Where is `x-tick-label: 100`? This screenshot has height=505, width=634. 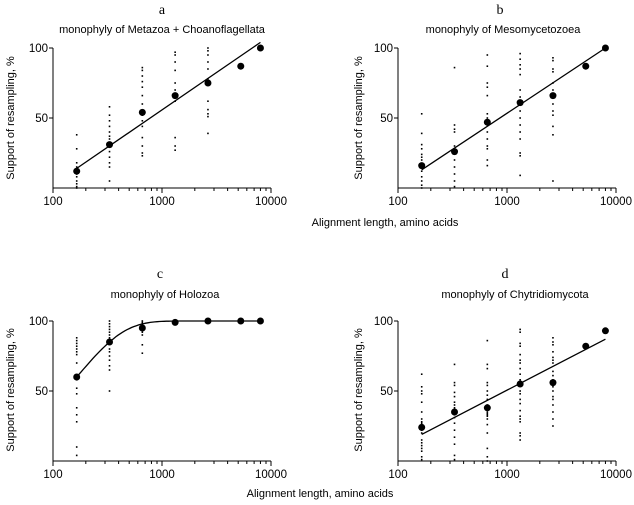 x-tick-label: 100 is located at coordinates (397, 202).